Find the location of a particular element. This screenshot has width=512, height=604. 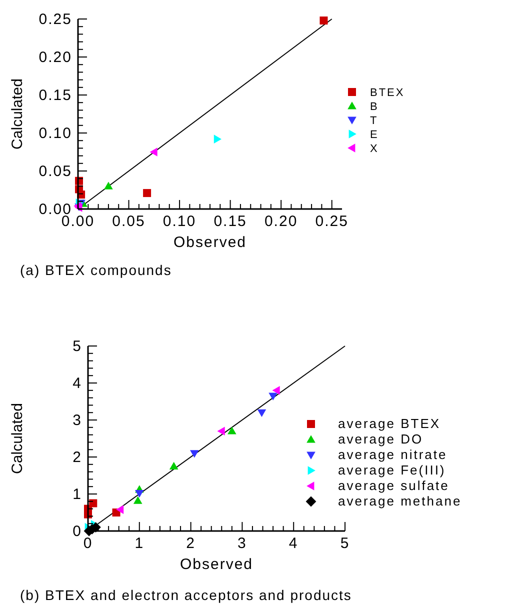

legend-label: average sulfate is located at coordinates (394, 485).